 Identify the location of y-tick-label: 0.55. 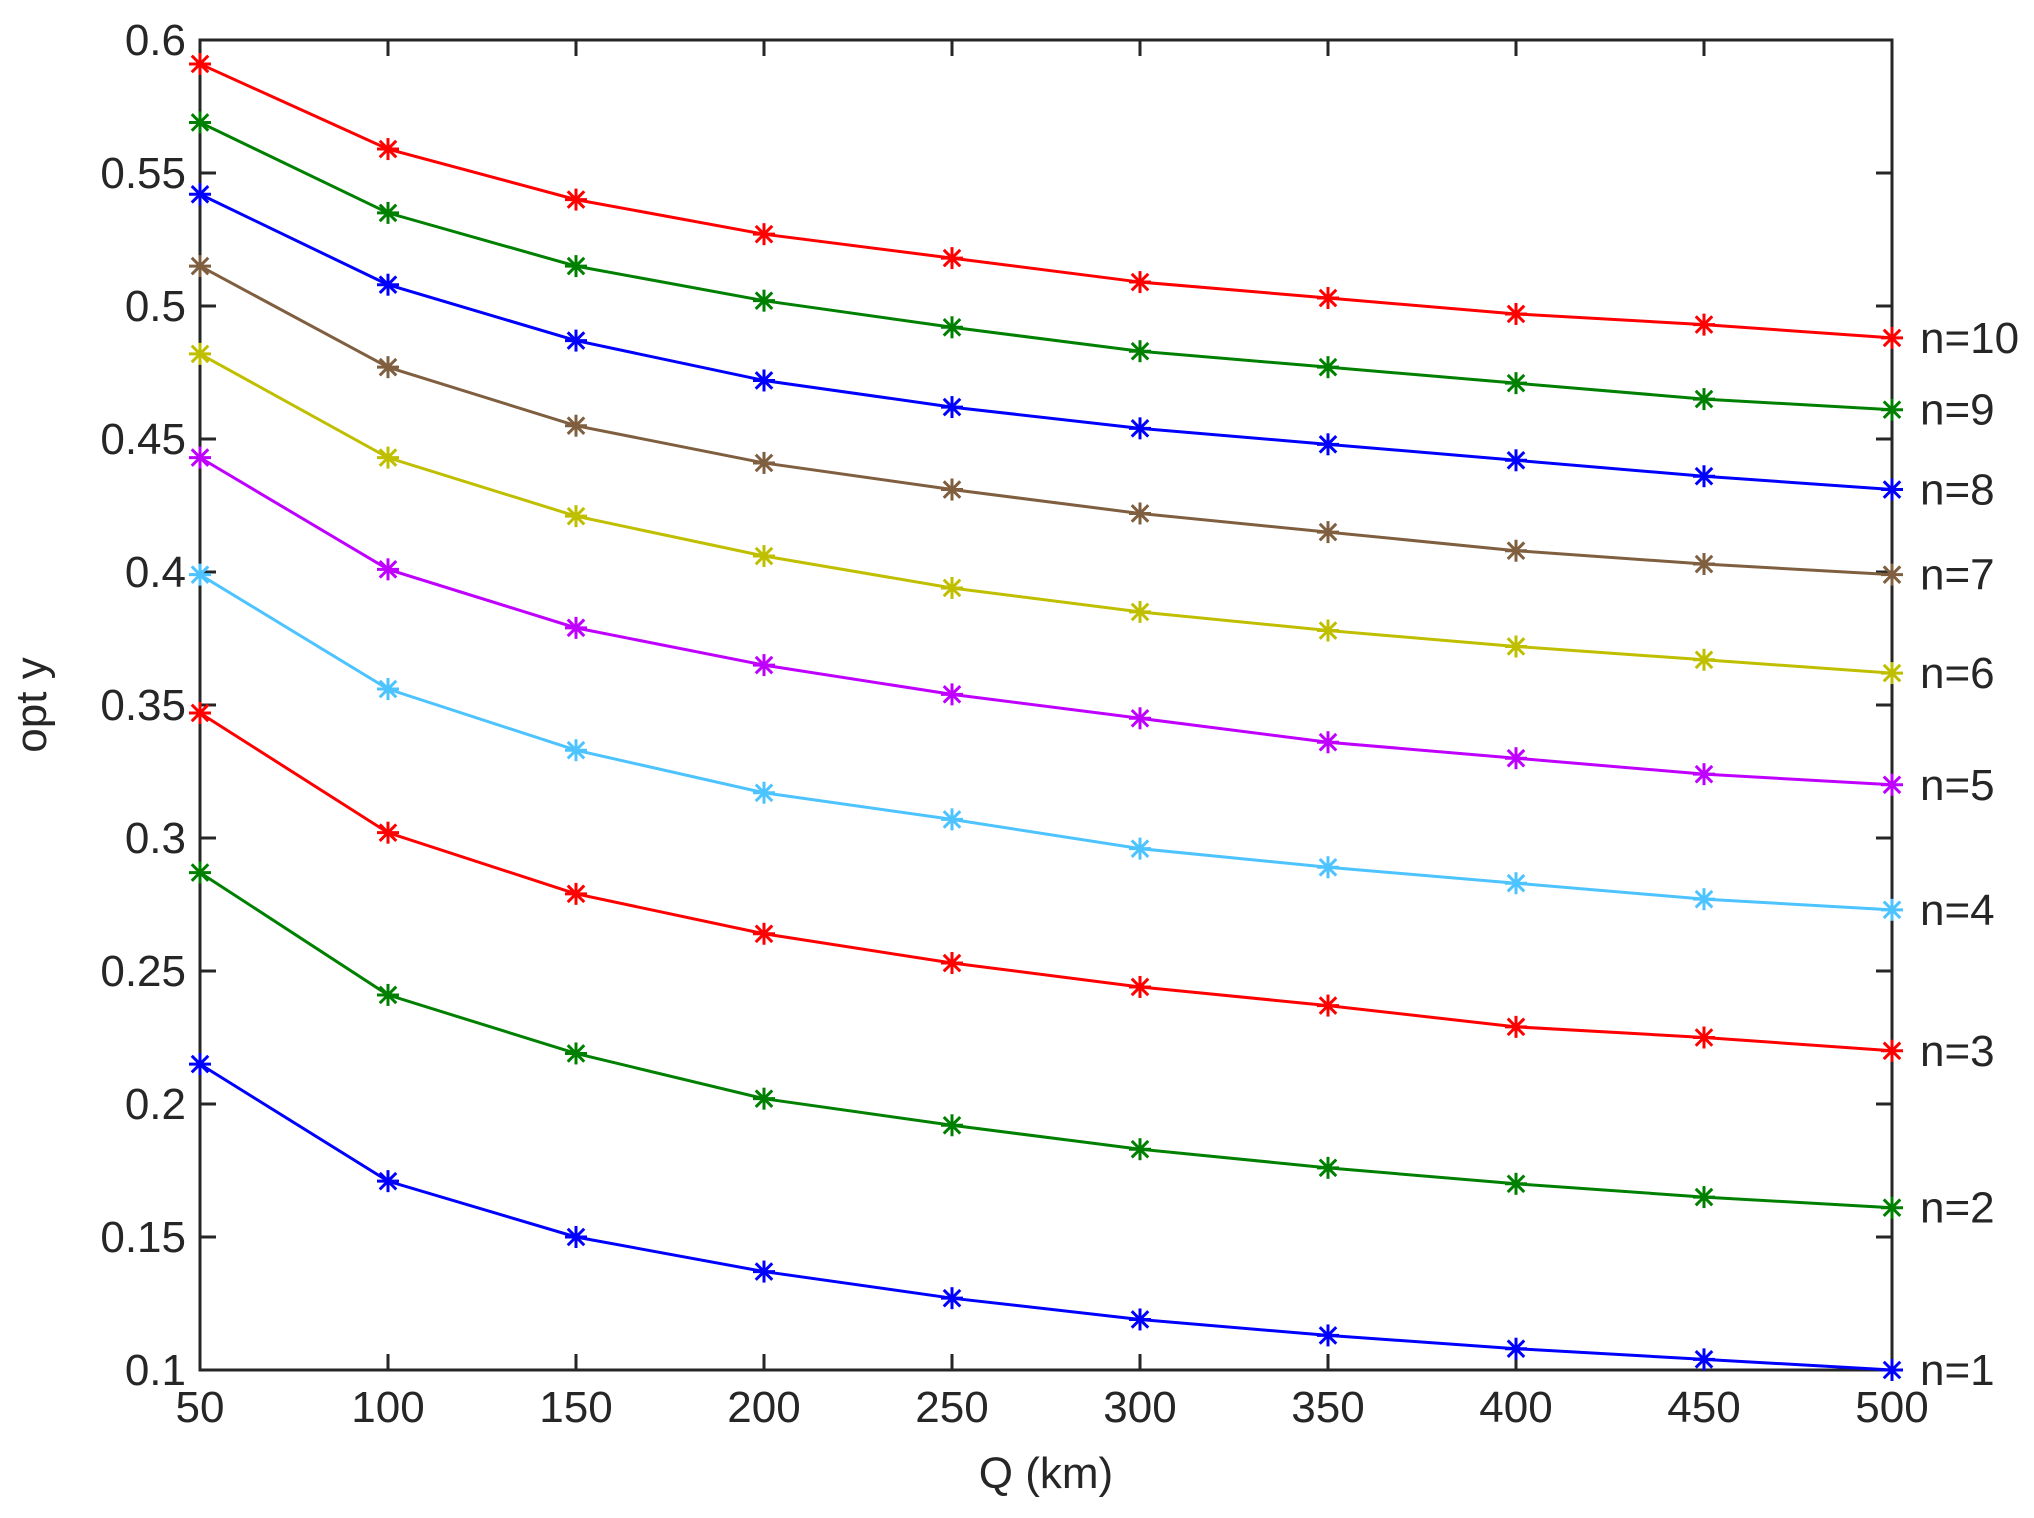
(143, 173).